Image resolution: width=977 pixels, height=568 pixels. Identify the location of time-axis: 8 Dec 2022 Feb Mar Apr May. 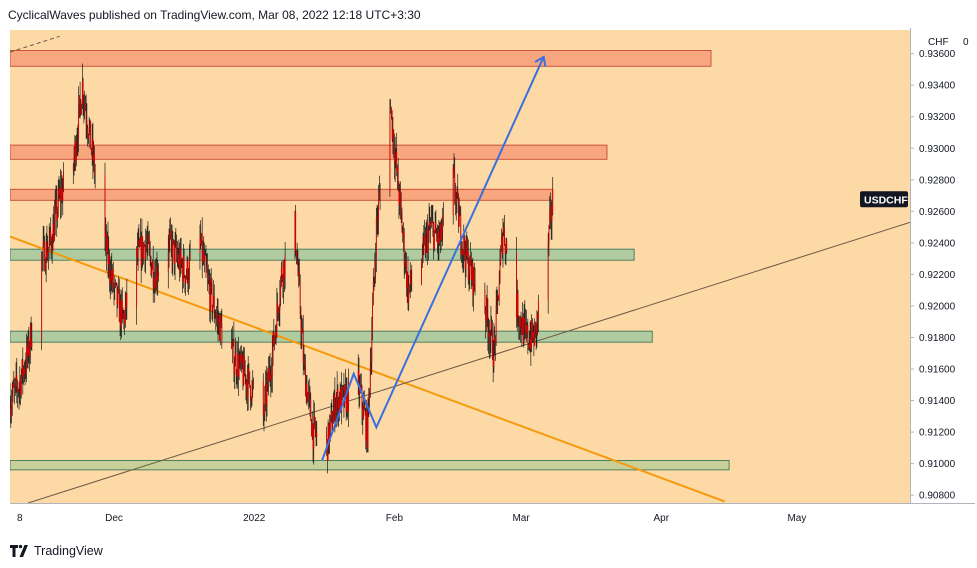
(492, 514).